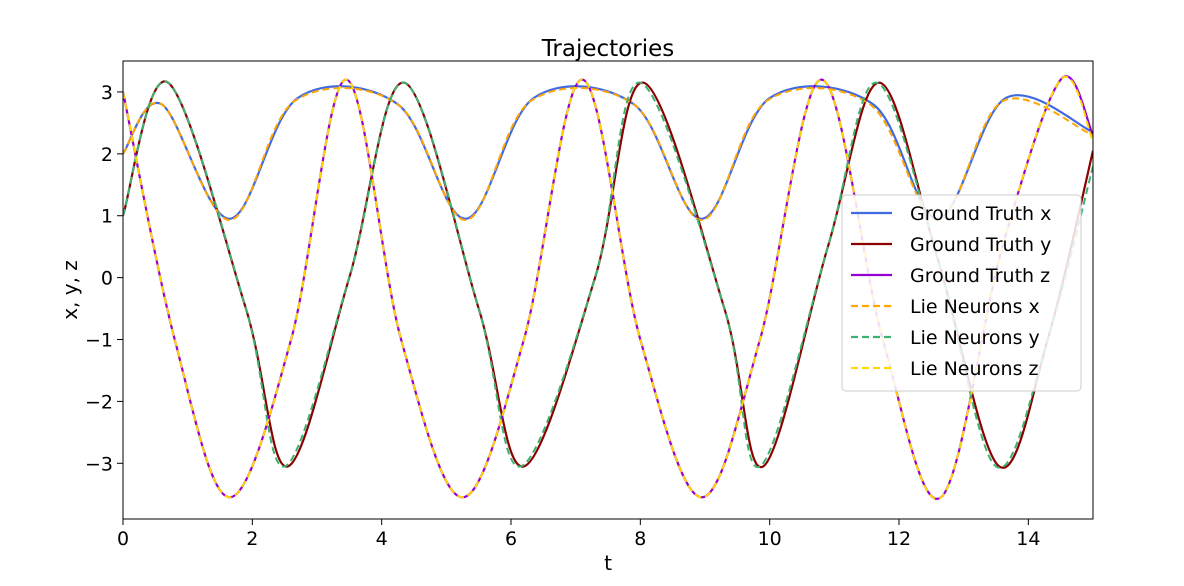 This screenshot has width=1184, height=586. What do you see at coordinates (980, 245) in the screenshot?
I see `legend-label: Ground Truth y` at bounding box center [980, 245].